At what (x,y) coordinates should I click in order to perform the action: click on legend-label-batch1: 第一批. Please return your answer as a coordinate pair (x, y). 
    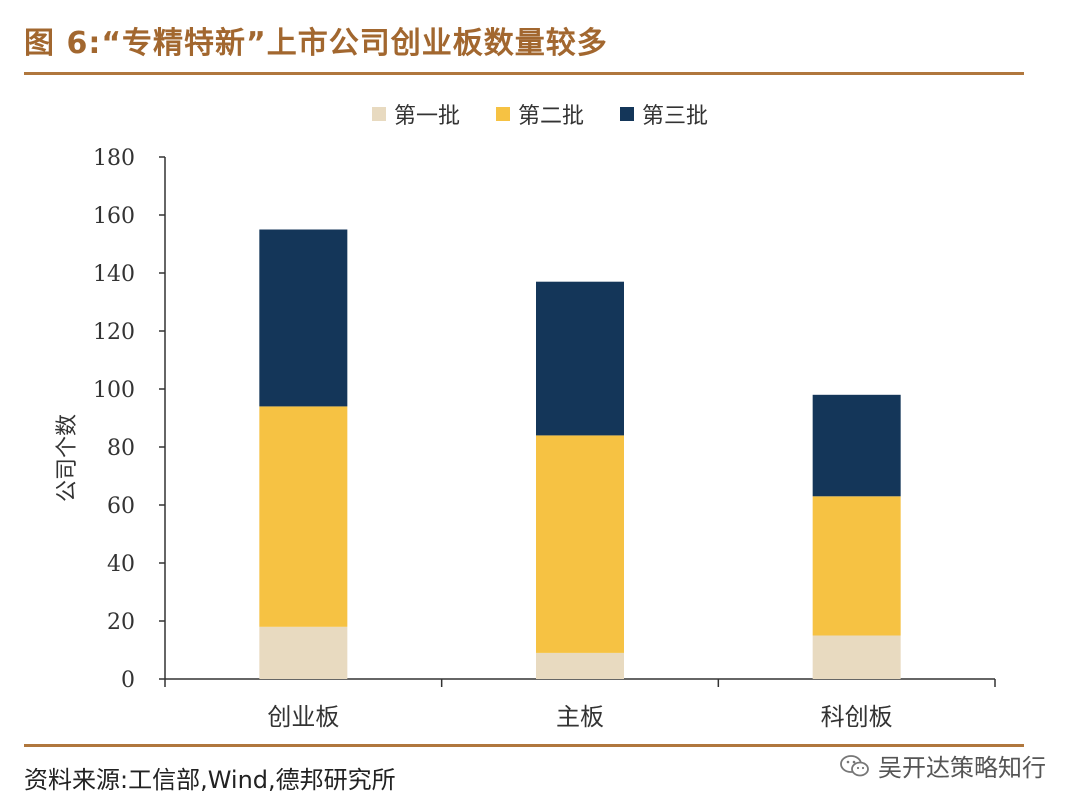
    Looking at the image, I should click on (426, 116).